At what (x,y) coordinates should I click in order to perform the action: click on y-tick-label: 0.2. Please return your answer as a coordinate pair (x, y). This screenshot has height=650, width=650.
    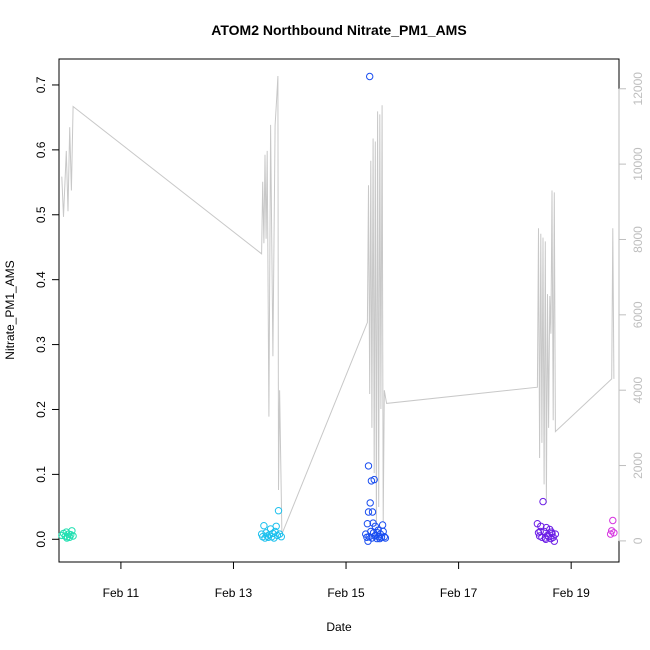
    Looking at the image, I should click on (41, 409).